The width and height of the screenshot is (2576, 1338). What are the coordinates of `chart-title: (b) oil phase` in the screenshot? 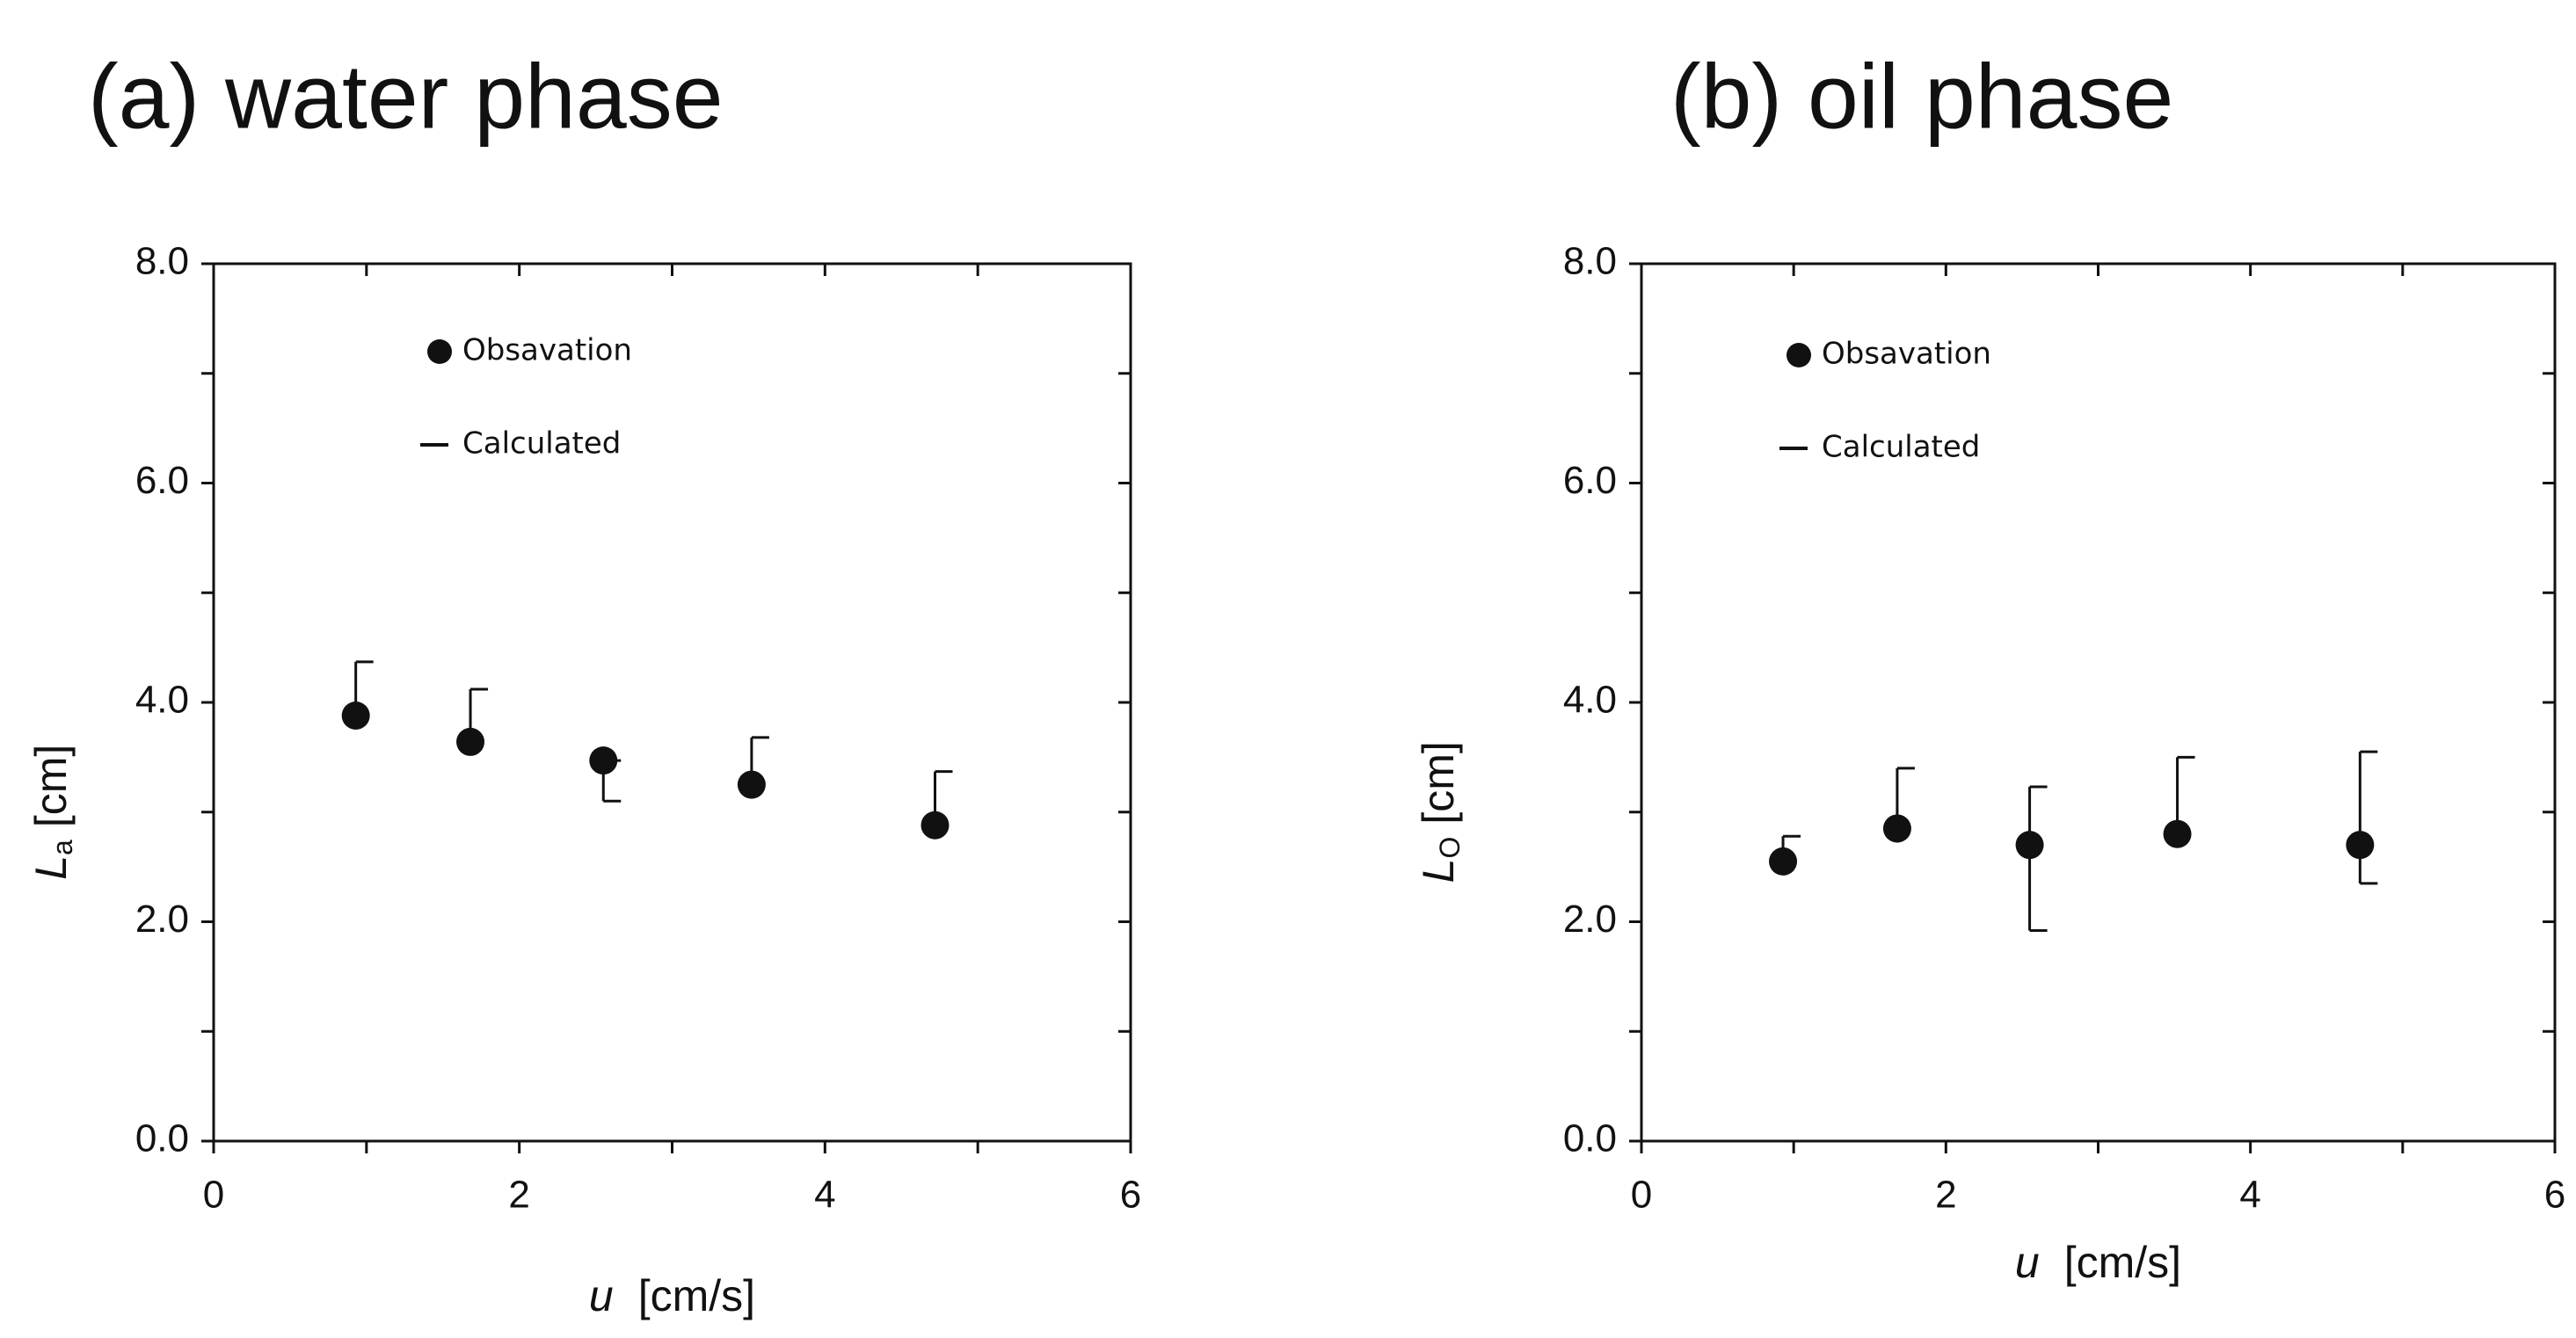 It's located at (1921, 97).